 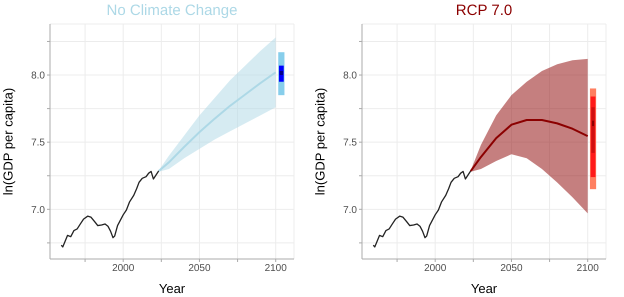 I want to click on chart-title: RCP 7.0, so click(x=484, y=10).